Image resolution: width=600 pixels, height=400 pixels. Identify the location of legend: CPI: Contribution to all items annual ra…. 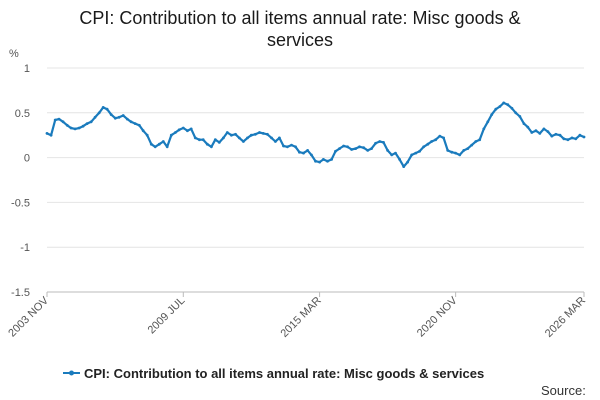
(273, 373).